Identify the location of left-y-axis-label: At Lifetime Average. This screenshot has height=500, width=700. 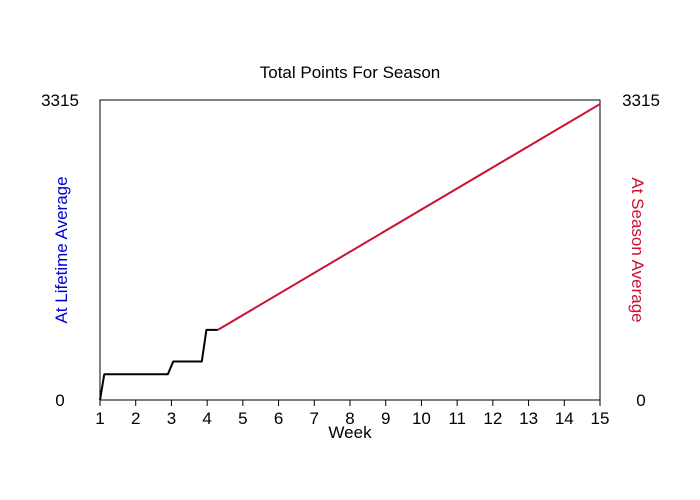
(61, 249).